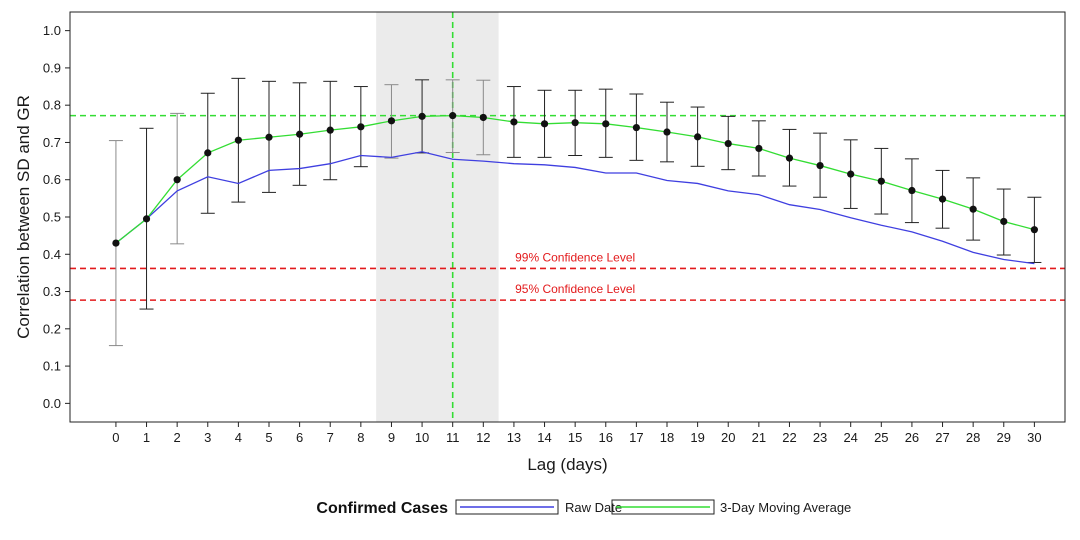 Image resolution: width=1080 pixels, height=540 pixels. What do you see at coordinates (567, 464) in the screenshot?
I see `x-axis-title: Lag (days)` at bounding box center [567, 464].